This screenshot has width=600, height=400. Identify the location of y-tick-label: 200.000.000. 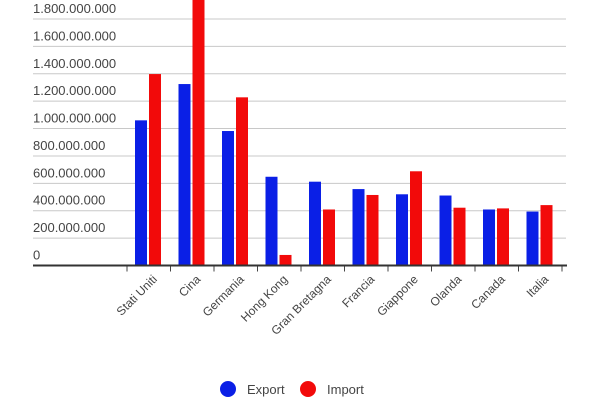
(69, 227).